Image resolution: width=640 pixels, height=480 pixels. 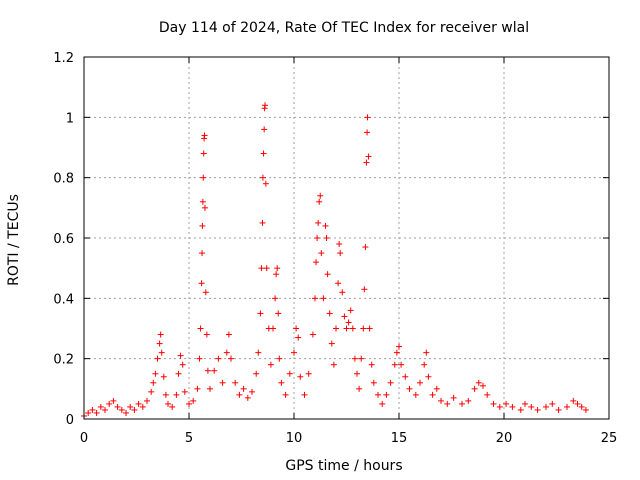 What do you see at coordinates (84, 438) in the screenshot?
I see `x-tick-label: 0` at bounding box center [84, 438].